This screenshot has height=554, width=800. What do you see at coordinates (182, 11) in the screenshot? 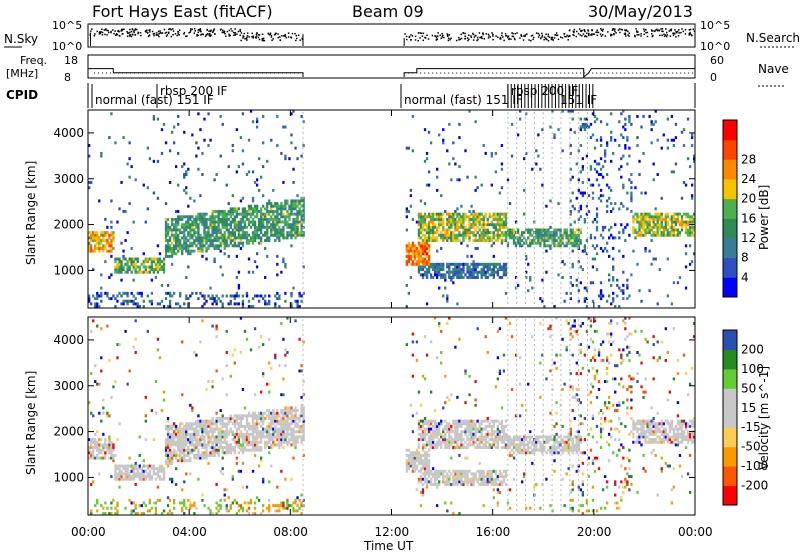
I see `station-title: Fort Hays East (fitACF)` at bounding box center [182, 11].